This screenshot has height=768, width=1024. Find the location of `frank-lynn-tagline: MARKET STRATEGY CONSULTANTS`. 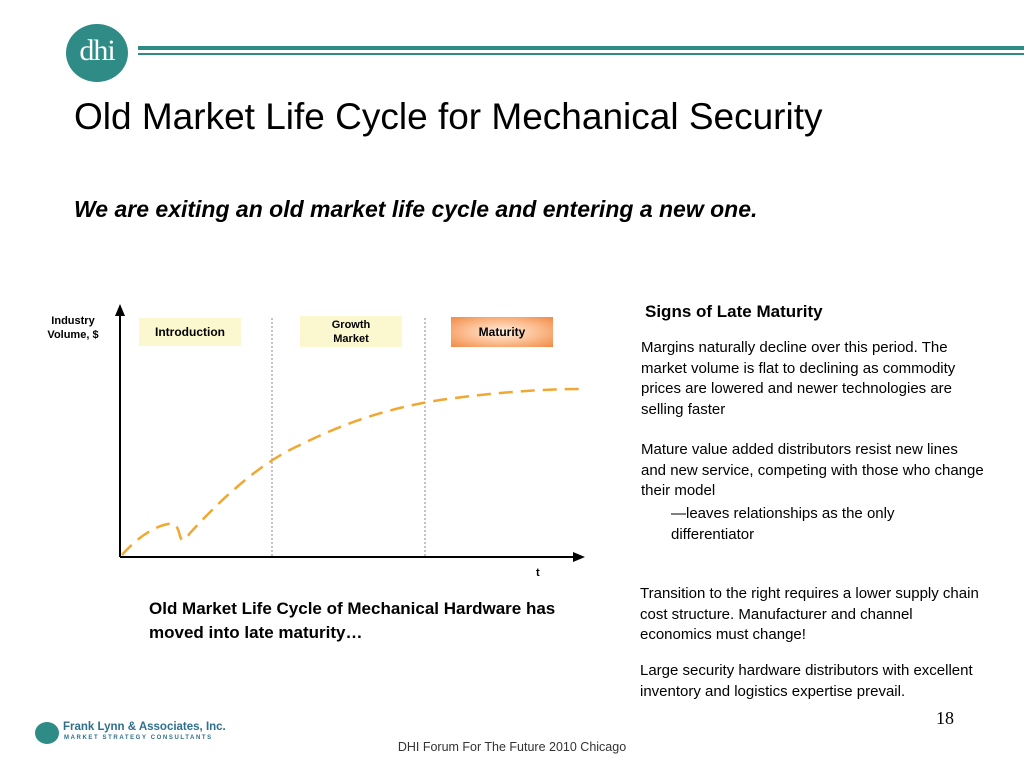

frank-lynn-tagline: MARKET STRATEGY CONSULTANTS is located at coordinates (138, 738).